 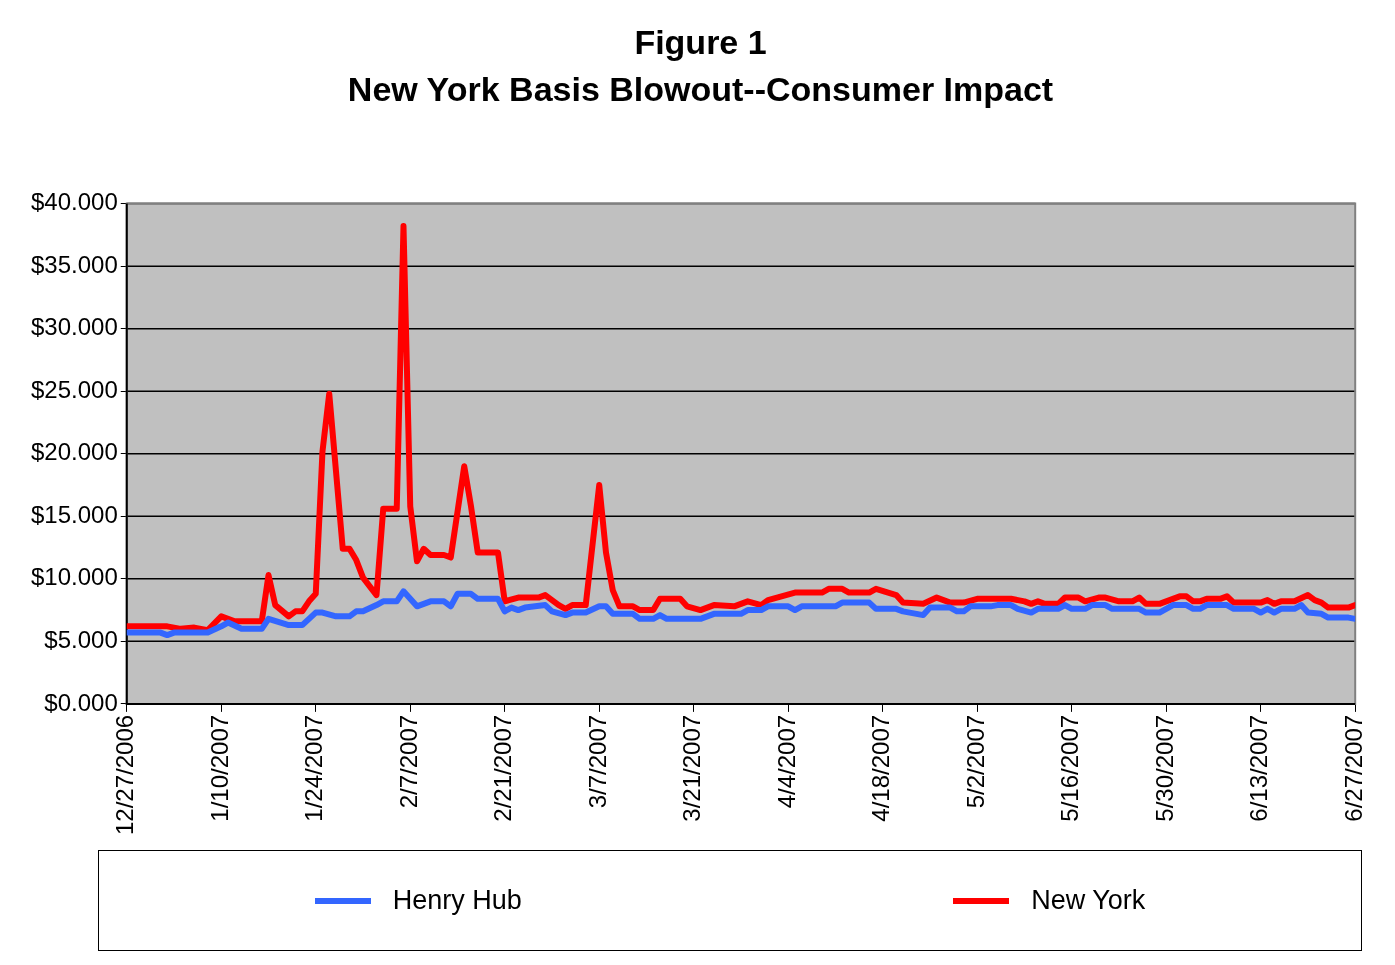 What do you see at coordinates (1164, 768) in the screenshot?
I see `x-tick-label: 5/30/2007` at bounding box center [1164, 768].